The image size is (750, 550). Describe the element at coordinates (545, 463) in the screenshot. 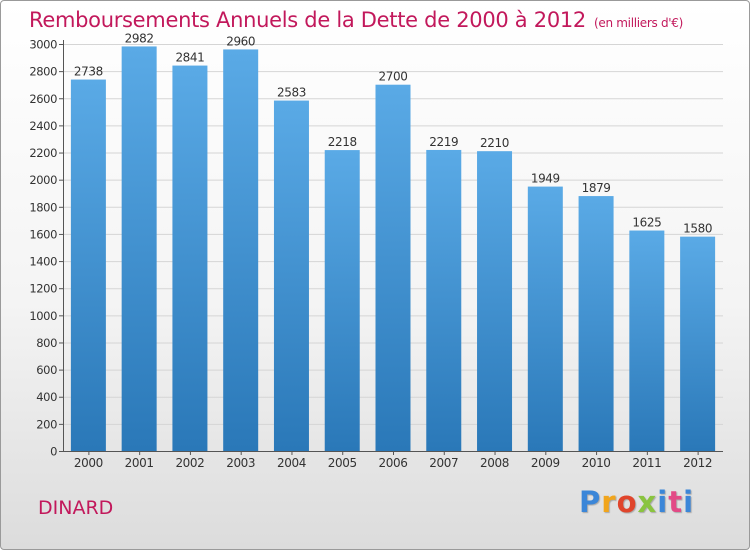

I see `x-tick-label: 2009` at that location.